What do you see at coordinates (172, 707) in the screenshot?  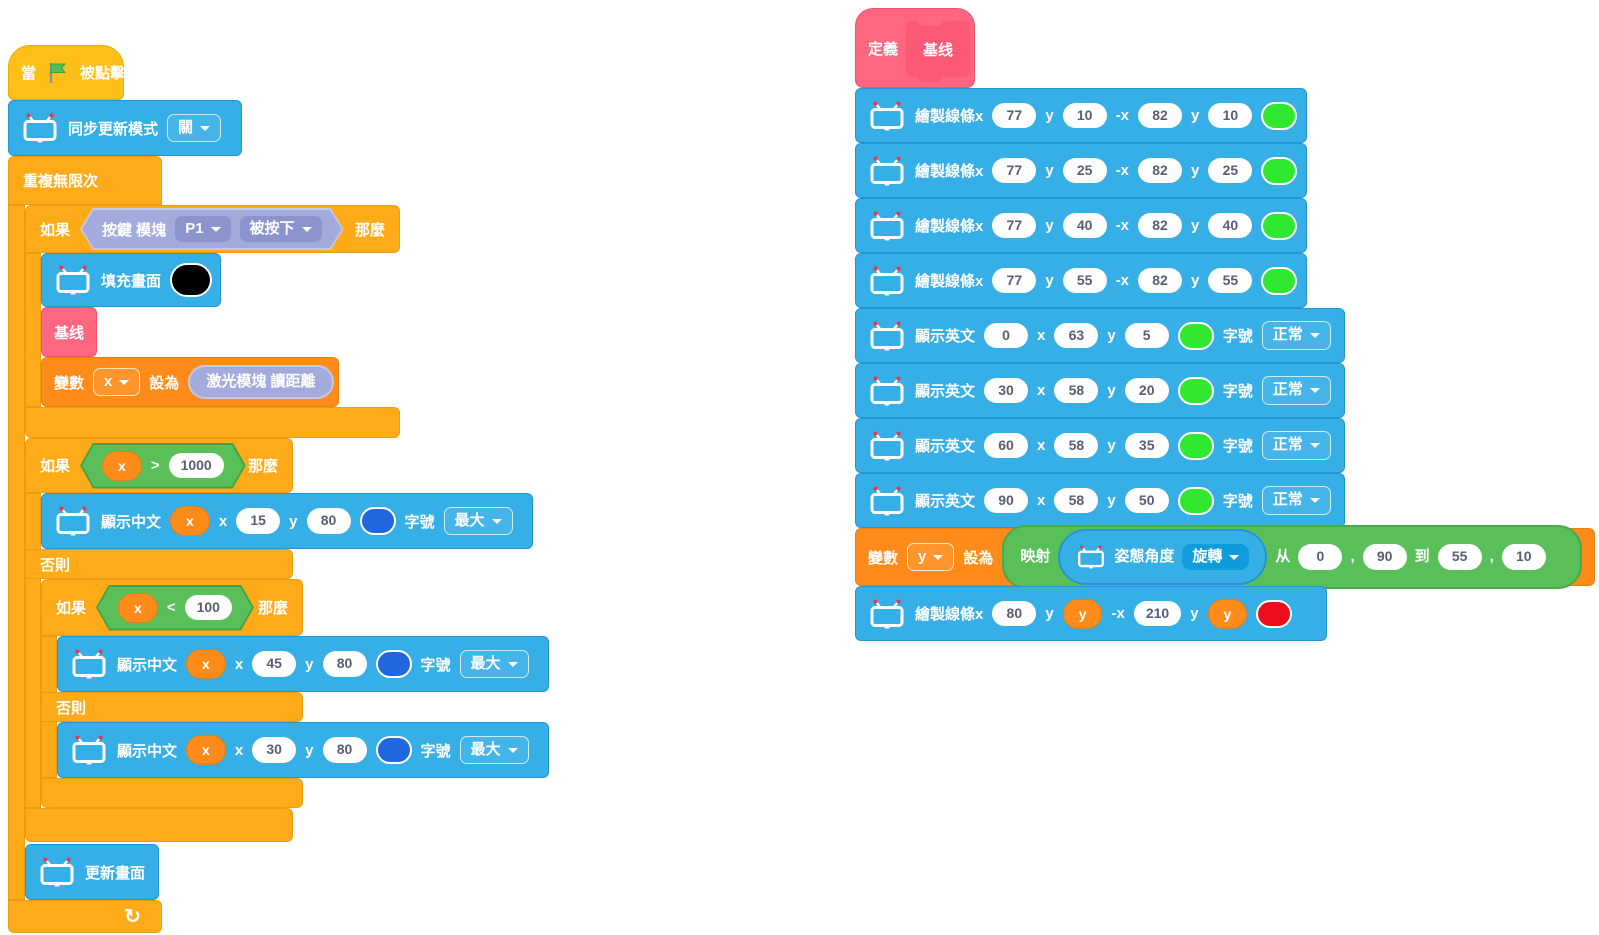 I see `else-bar-2: 否則` at bounding box center [172, 707].